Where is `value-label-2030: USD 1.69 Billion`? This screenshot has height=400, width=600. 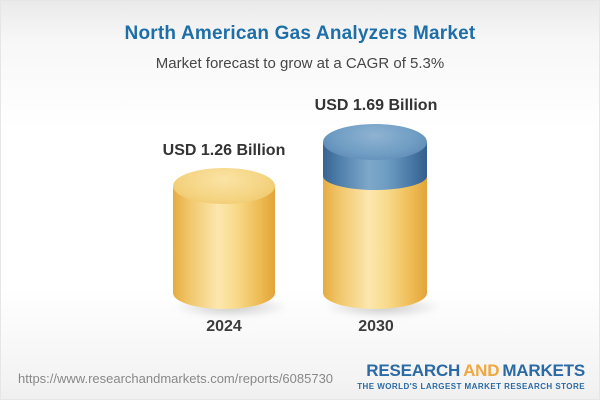
value-label-2030: USD 1.69 Billion is located at coordinates (376, 105).